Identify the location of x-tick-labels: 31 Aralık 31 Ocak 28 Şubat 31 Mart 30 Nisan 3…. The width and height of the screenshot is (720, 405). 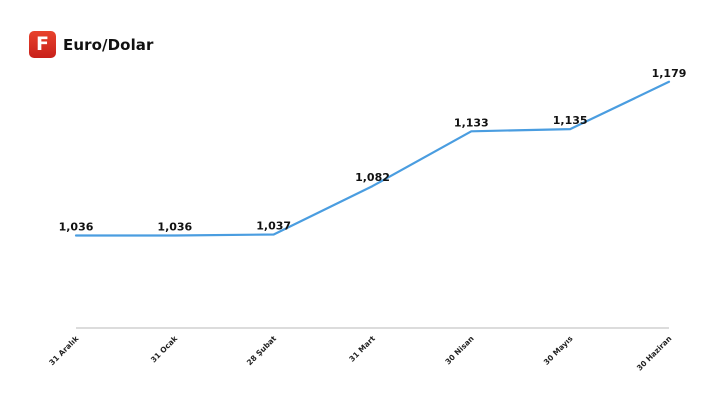
(360, 352).